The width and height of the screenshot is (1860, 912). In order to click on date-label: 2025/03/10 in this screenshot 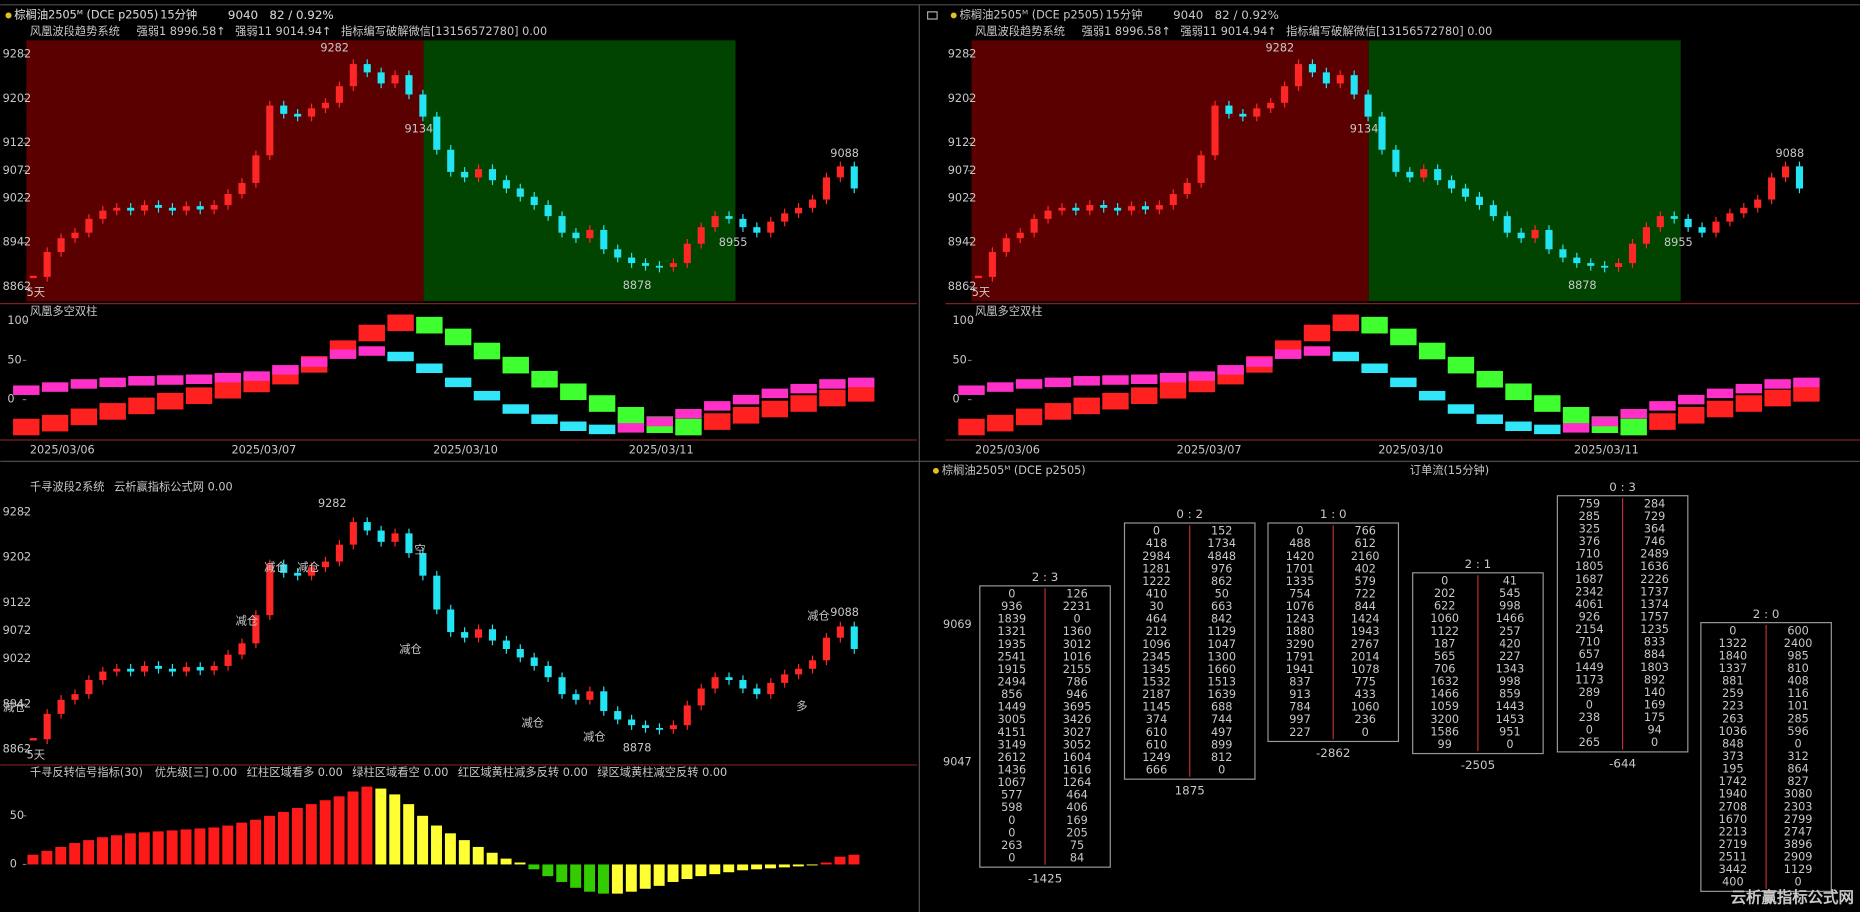, I will do `click(1410, 450)`.